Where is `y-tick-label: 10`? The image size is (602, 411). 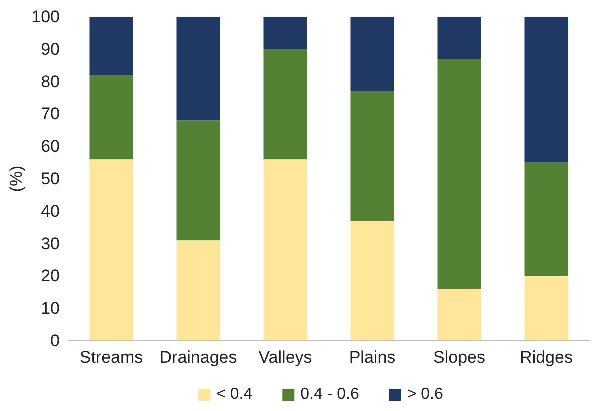 y-tick-label: 10 is located at coordinates (50, 308).